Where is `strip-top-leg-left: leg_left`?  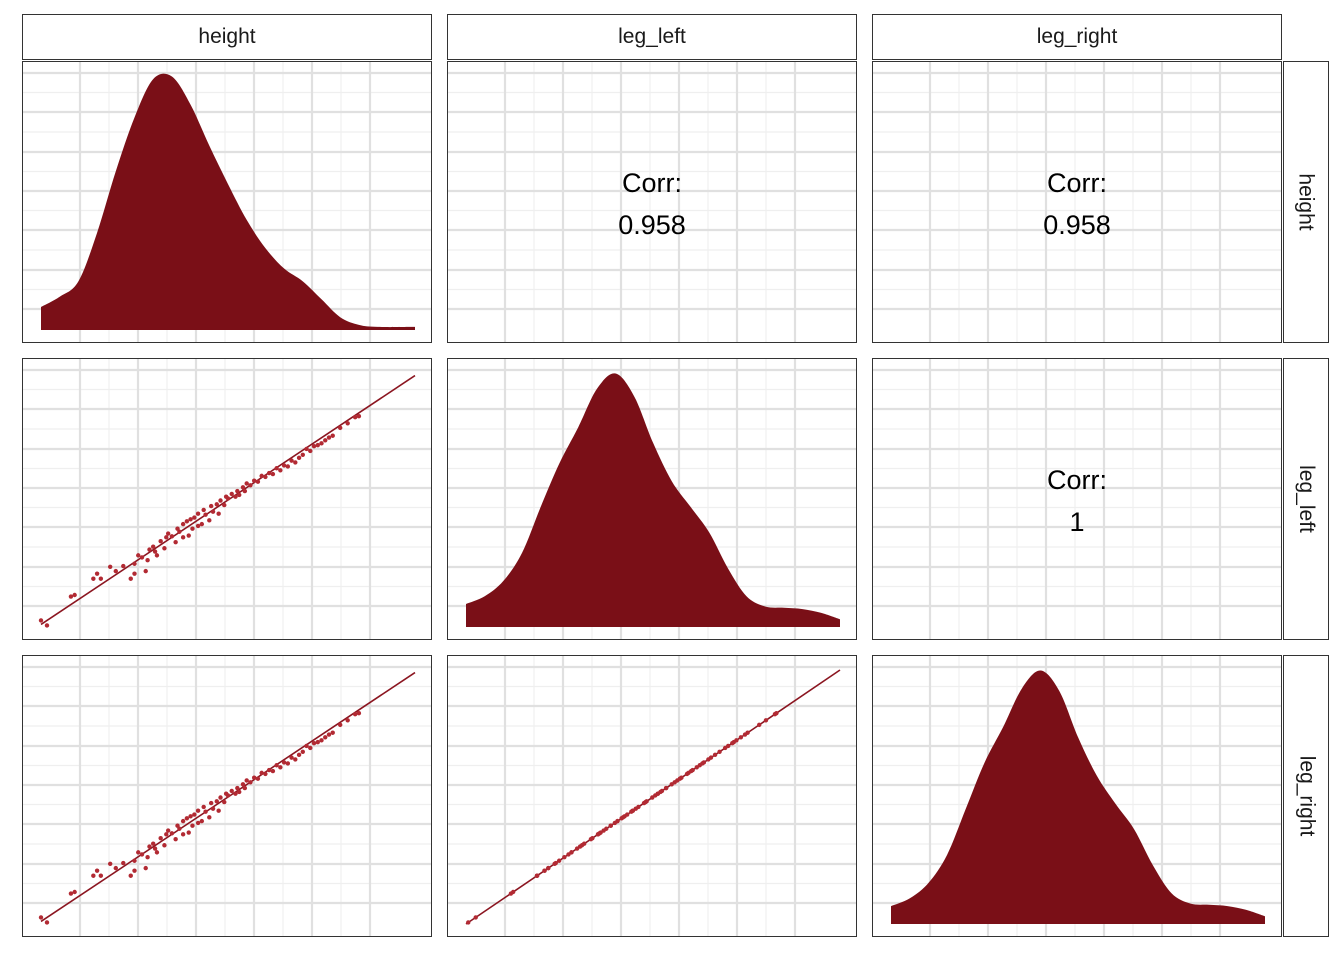 strip-top-leg-left: leg_left is located at coordinates (652, 37).